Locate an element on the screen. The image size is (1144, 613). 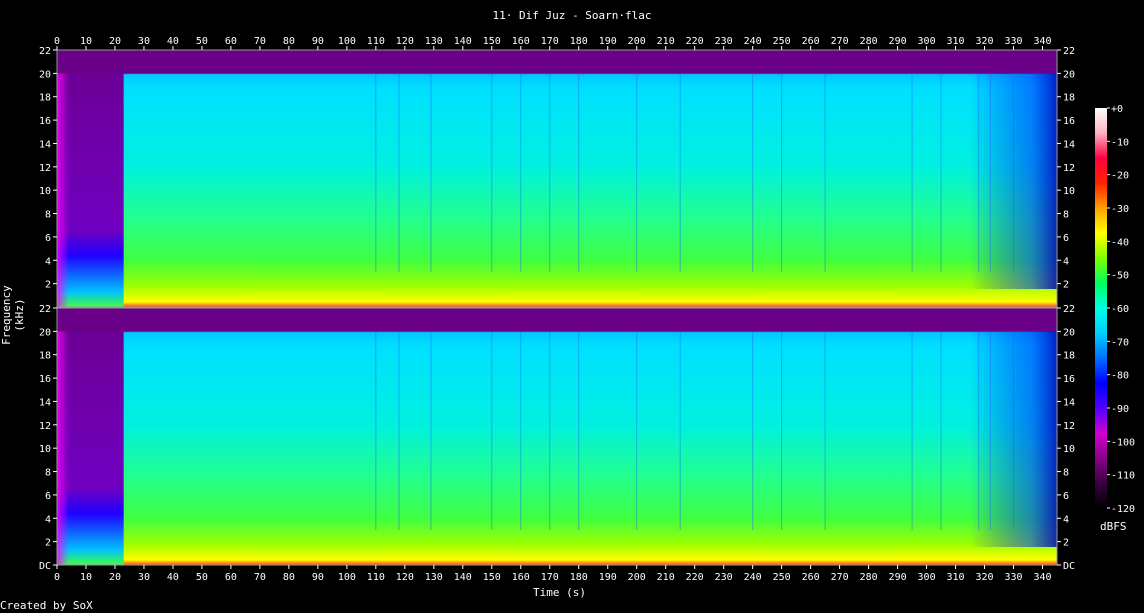
x-tick-label-top: 100 is located at coordinates (347, 41).